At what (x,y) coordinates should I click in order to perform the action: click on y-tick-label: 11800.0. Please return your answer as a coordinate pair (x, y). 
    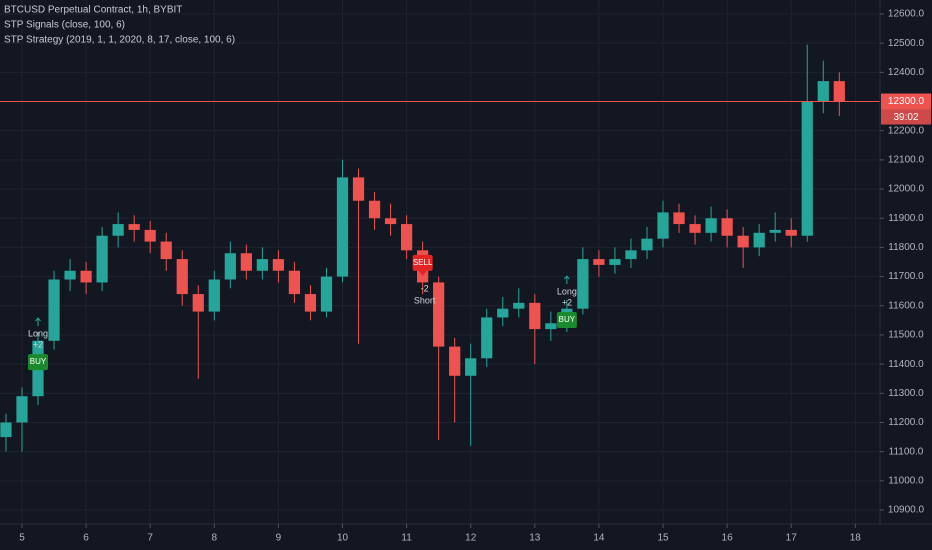
    Looking at the image, I should click on (906, 247).